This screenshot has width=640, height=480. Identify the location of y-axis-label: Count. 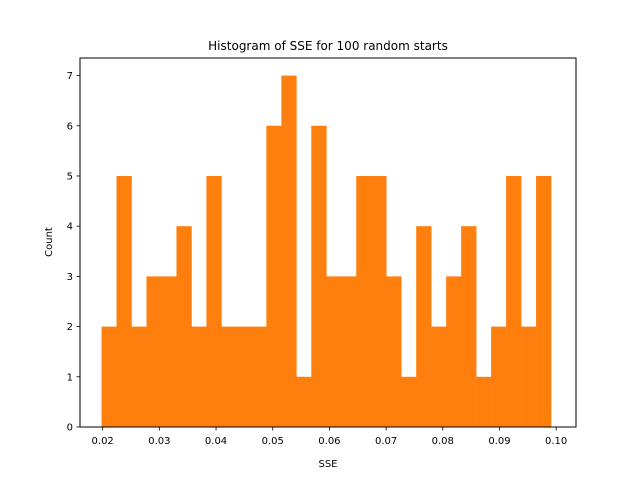
(49, 242).